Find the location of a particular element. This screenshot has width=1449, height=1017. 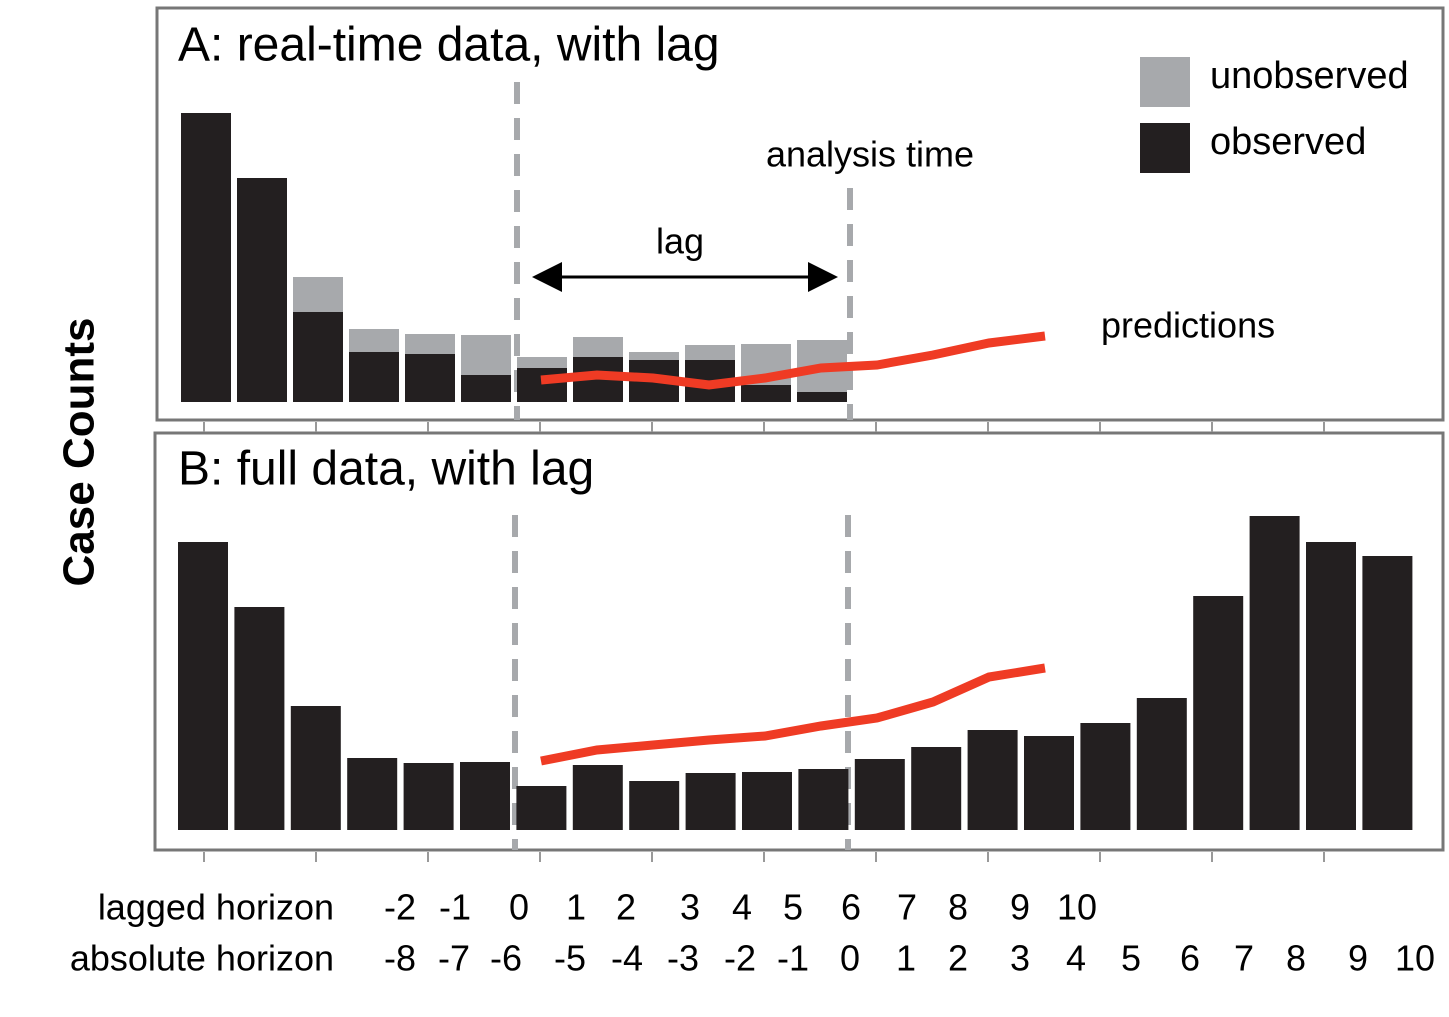

x-tick-label: -4 is located at coordinates (627, 958).